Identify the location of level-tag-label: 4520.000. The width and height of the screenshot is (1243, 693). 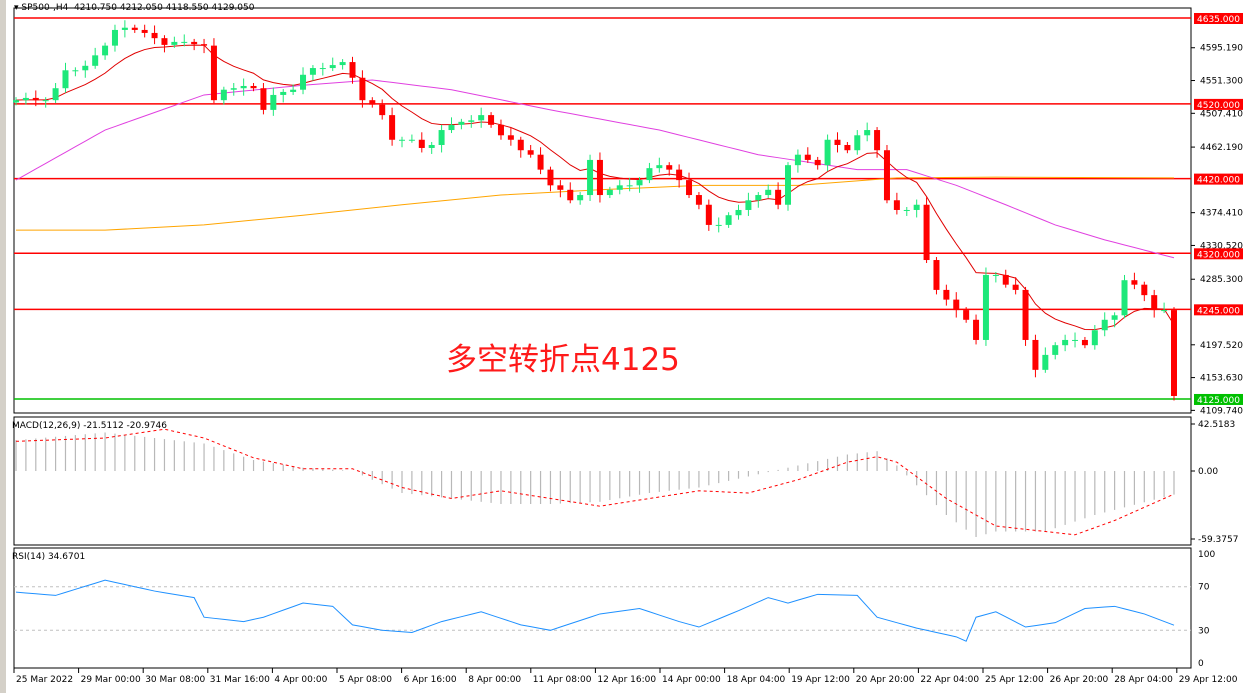
(1218, 106).